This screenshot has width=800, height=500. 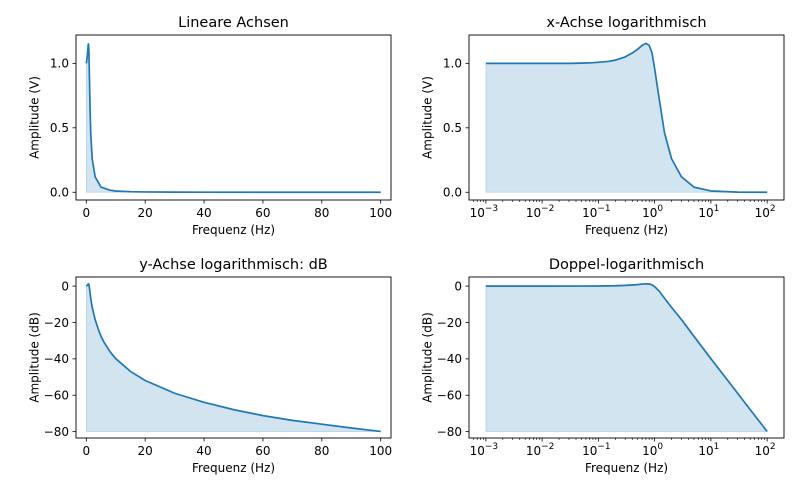 I want to click on subplot-title: y-Achse logarithmisch: dB, so click(x=233, y=265).